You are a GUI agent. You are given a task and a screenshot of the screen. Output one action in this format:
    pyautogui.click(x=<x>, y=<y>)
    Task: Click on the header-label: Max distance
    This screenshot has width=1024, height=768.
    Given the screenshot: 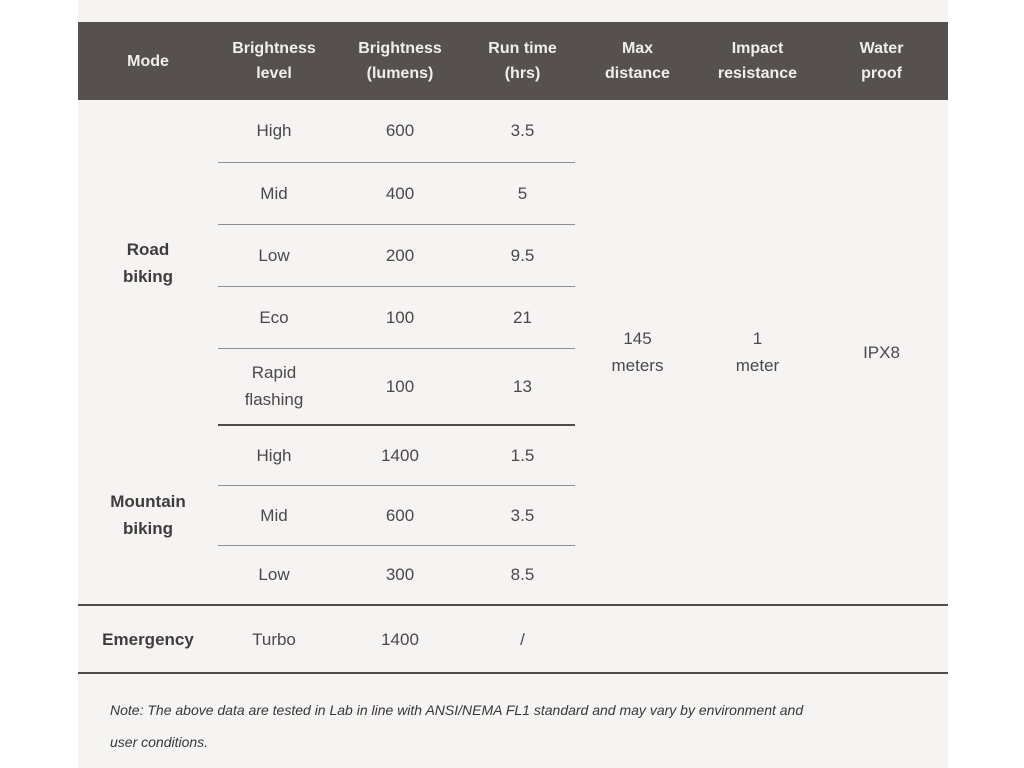 What is the action you would take?
    pyautogui.click(x=637, y=61)
    